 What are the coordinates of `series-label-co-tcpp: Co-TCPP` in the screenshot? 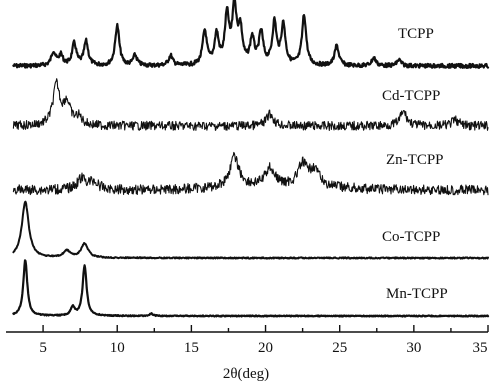 It's located at (411, 237).